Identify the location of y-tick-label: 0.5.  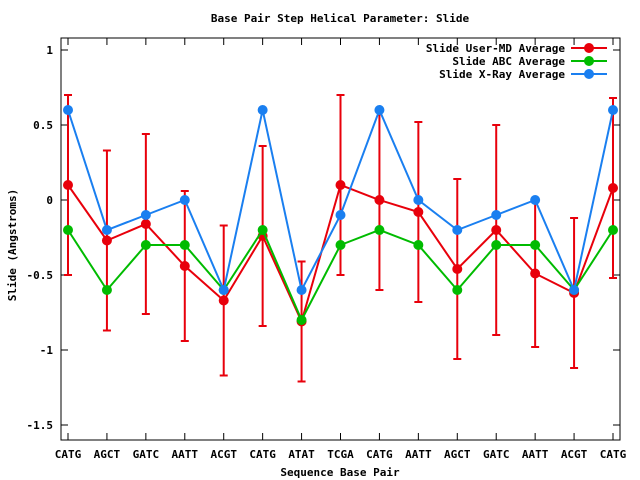
(43, 125).